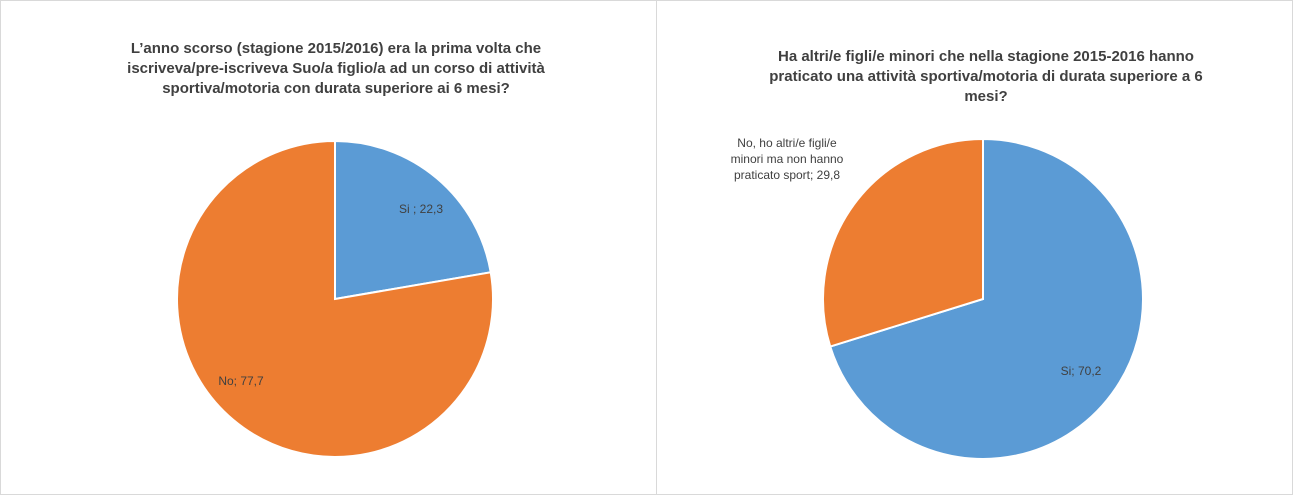 The image size is (1293, 495). I want to click on data-label: Si ; 22,3, so click(421, 209).